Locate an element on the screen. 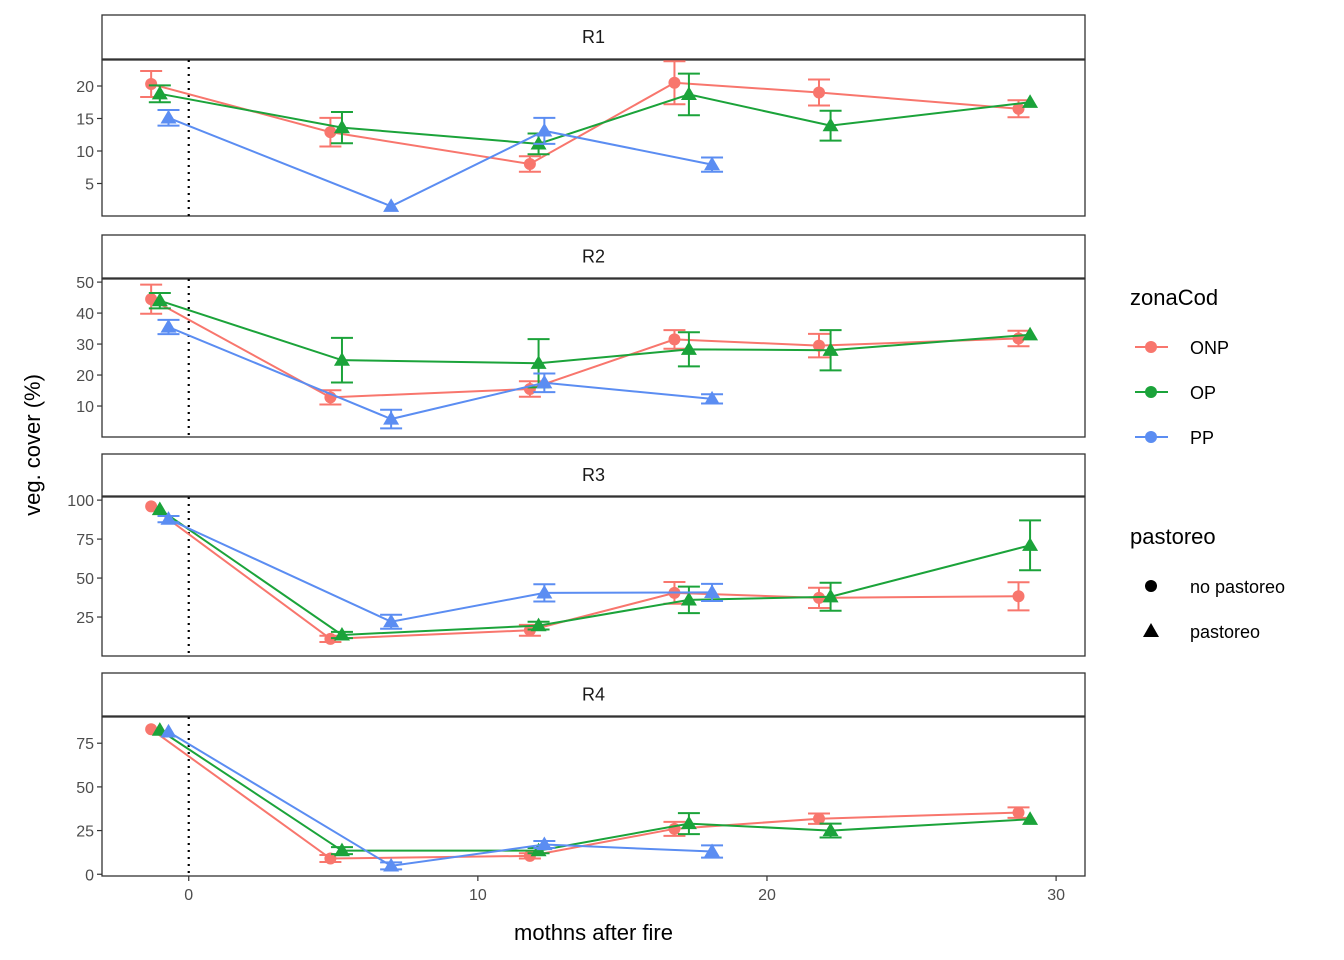 The height and width of the screenshot is (960, 1344). y-tick-label-r4: 50 is located at coordinates (85, 788).